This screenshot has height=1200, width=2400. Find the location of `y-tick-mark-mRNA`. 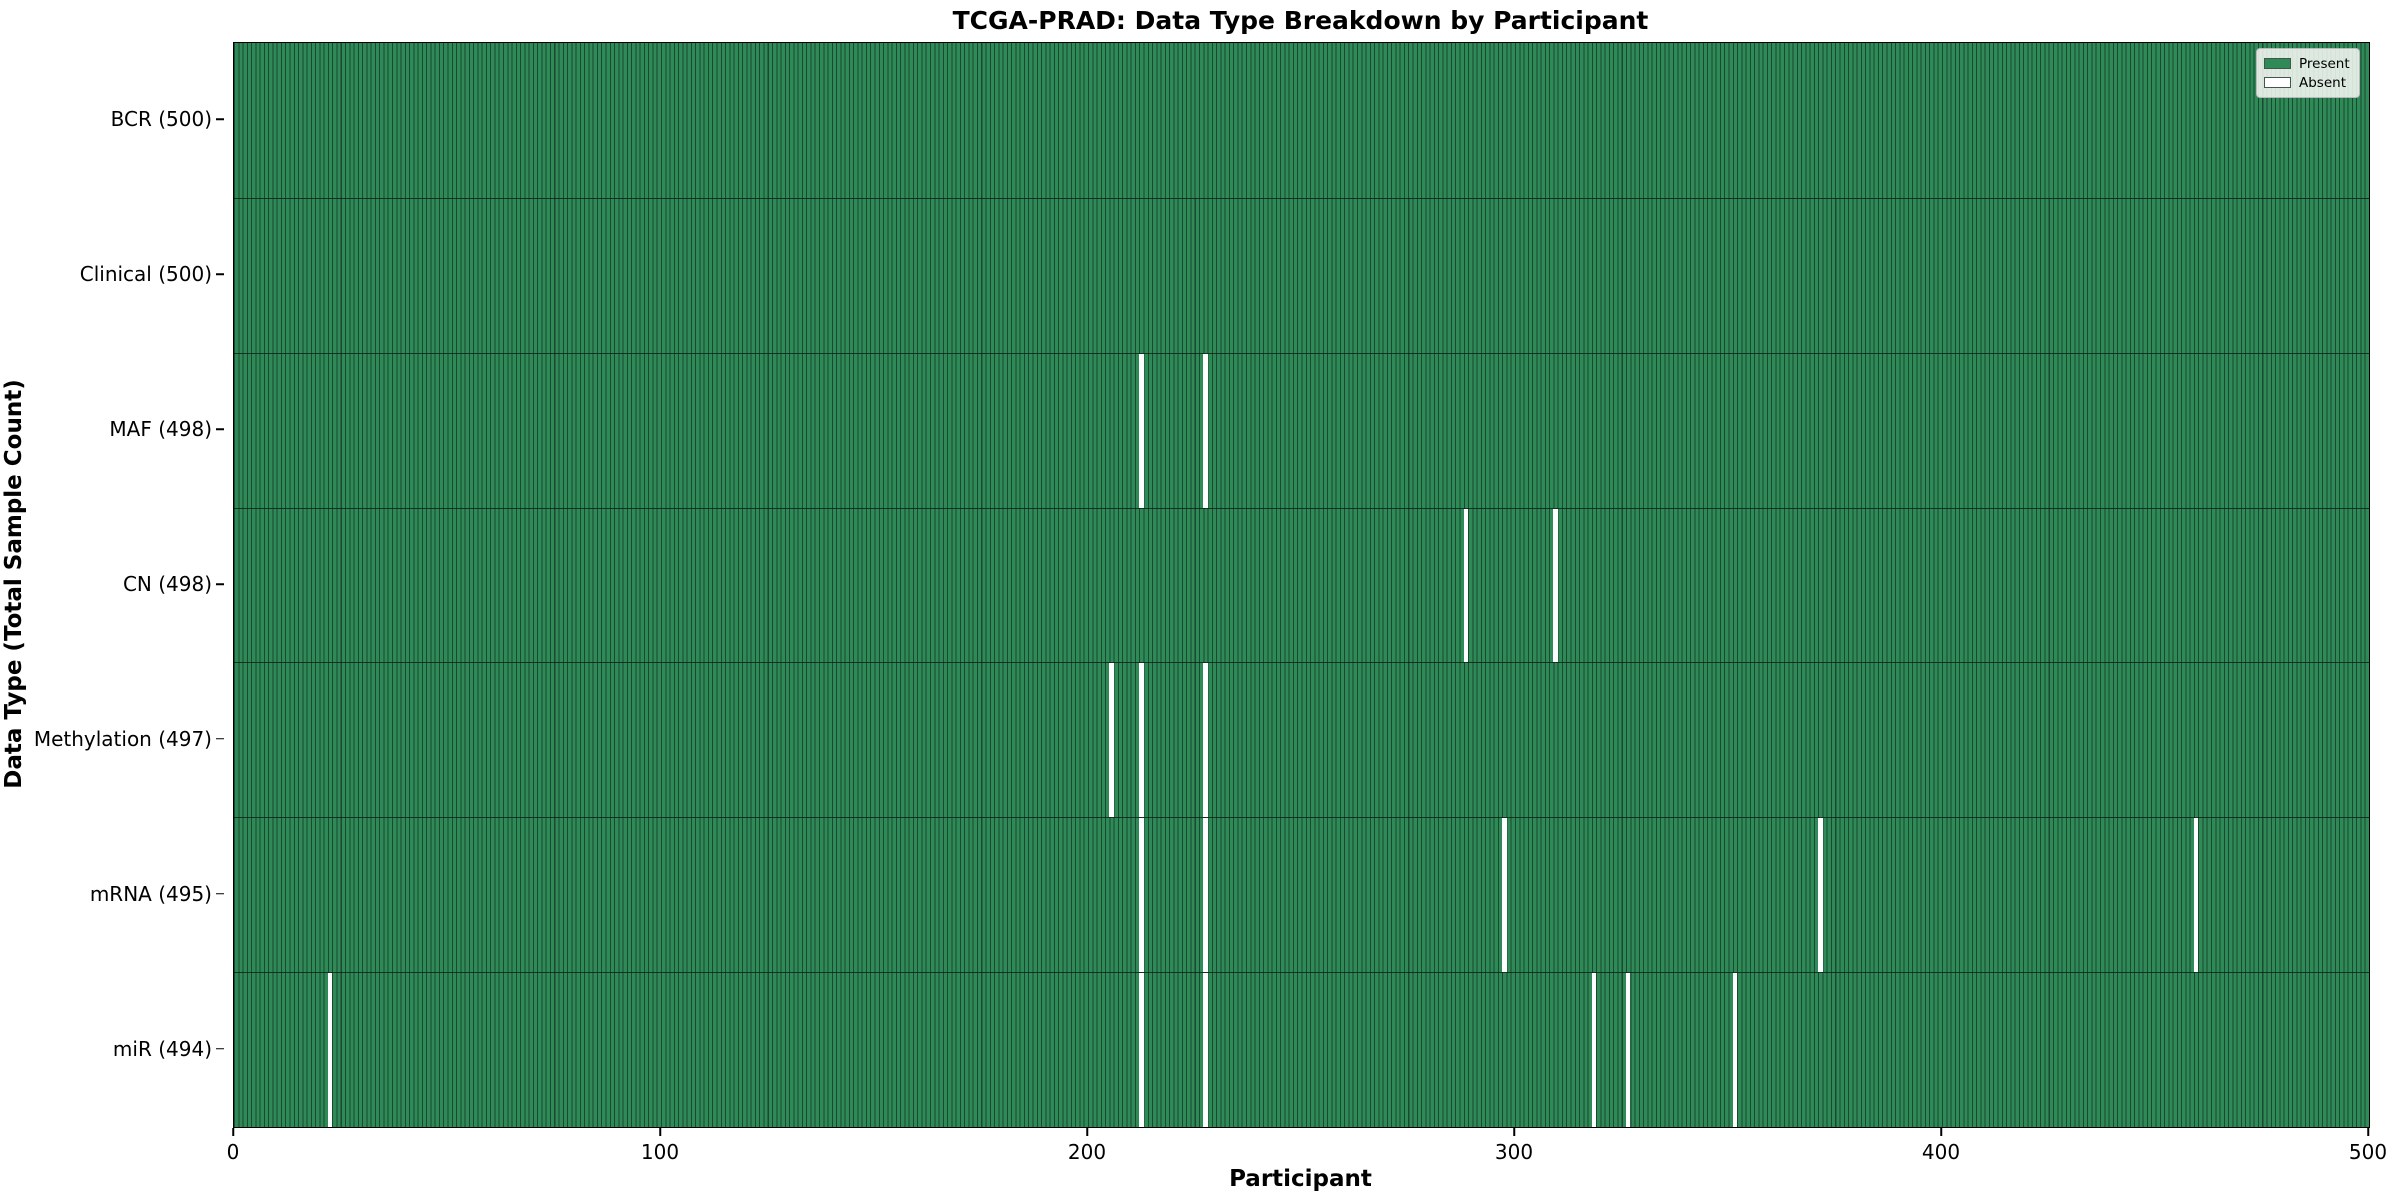

y-tick-mark-mRNA is located at coordinates (220, 893).